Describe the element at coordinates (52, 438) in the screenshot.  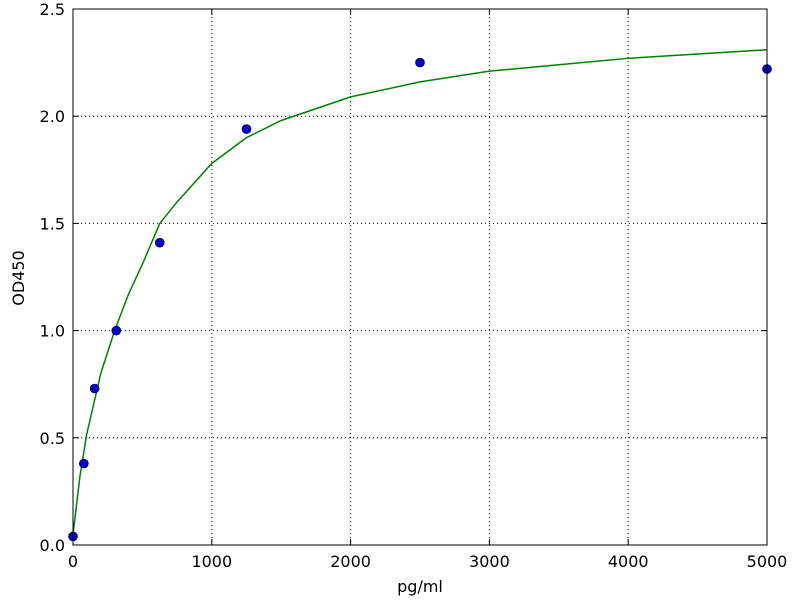
I see `y-tick-label: 0.5` at that location.